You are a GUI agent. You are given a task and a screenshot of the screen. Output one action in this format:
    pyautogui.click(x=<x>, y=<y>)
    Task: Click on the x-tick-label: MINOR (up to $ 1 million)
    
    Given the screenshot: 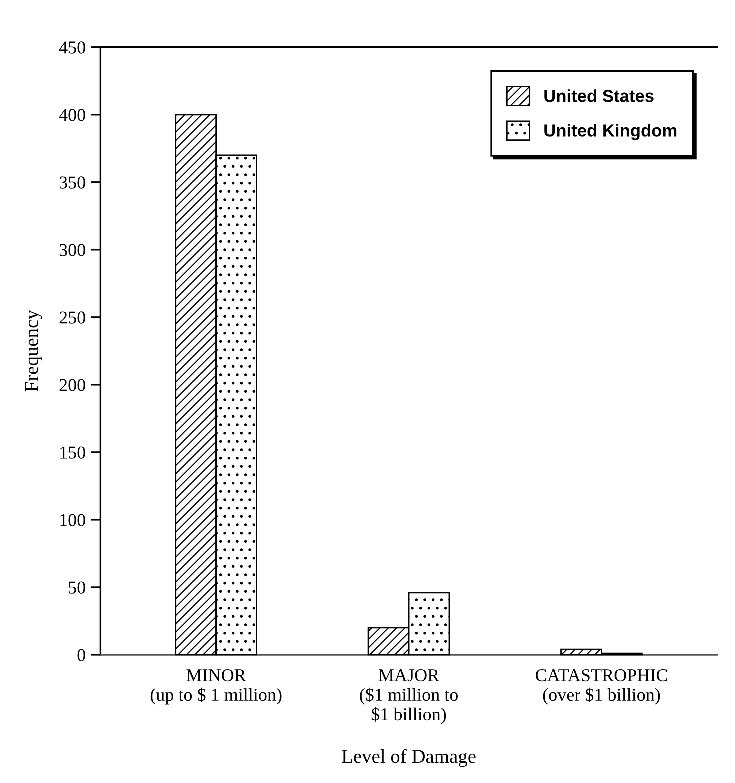 What is the action you would take?
    pyautogui.click(x=216, y=687)
    